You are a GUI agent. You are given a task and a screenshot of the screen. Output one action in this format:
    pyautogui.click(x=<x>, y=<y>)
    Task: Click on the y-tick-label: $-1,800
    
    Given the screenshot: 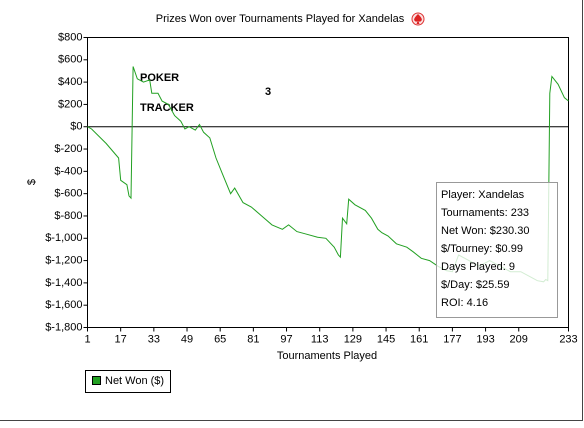 What is the action you would take?
    pyautogui.click(x=63, y=327)
    